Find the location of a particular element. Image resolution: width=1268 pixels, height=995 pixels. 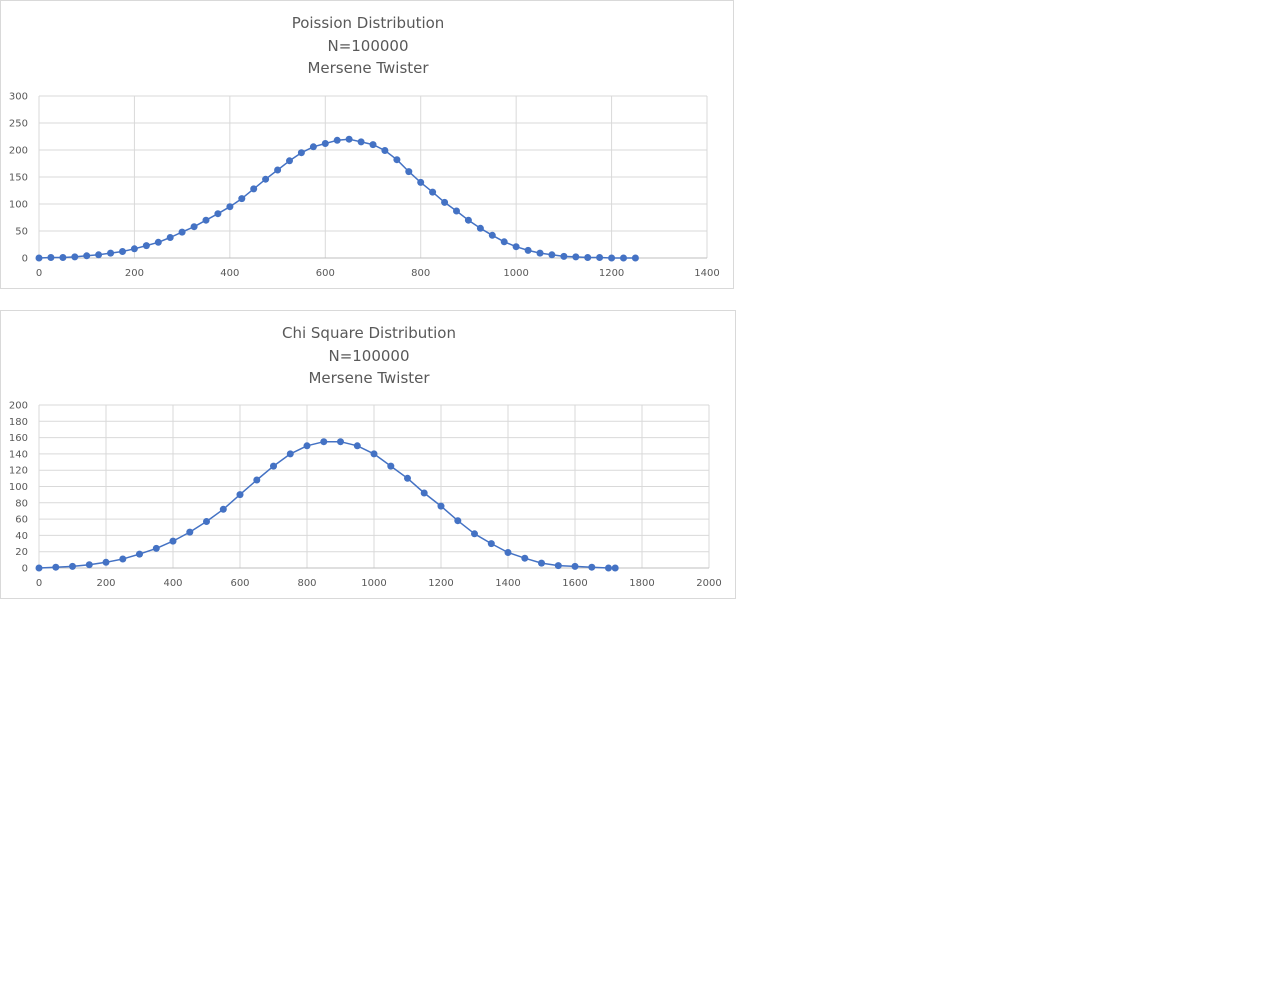

chi-square-series-line is located at coordinates (327, 504).